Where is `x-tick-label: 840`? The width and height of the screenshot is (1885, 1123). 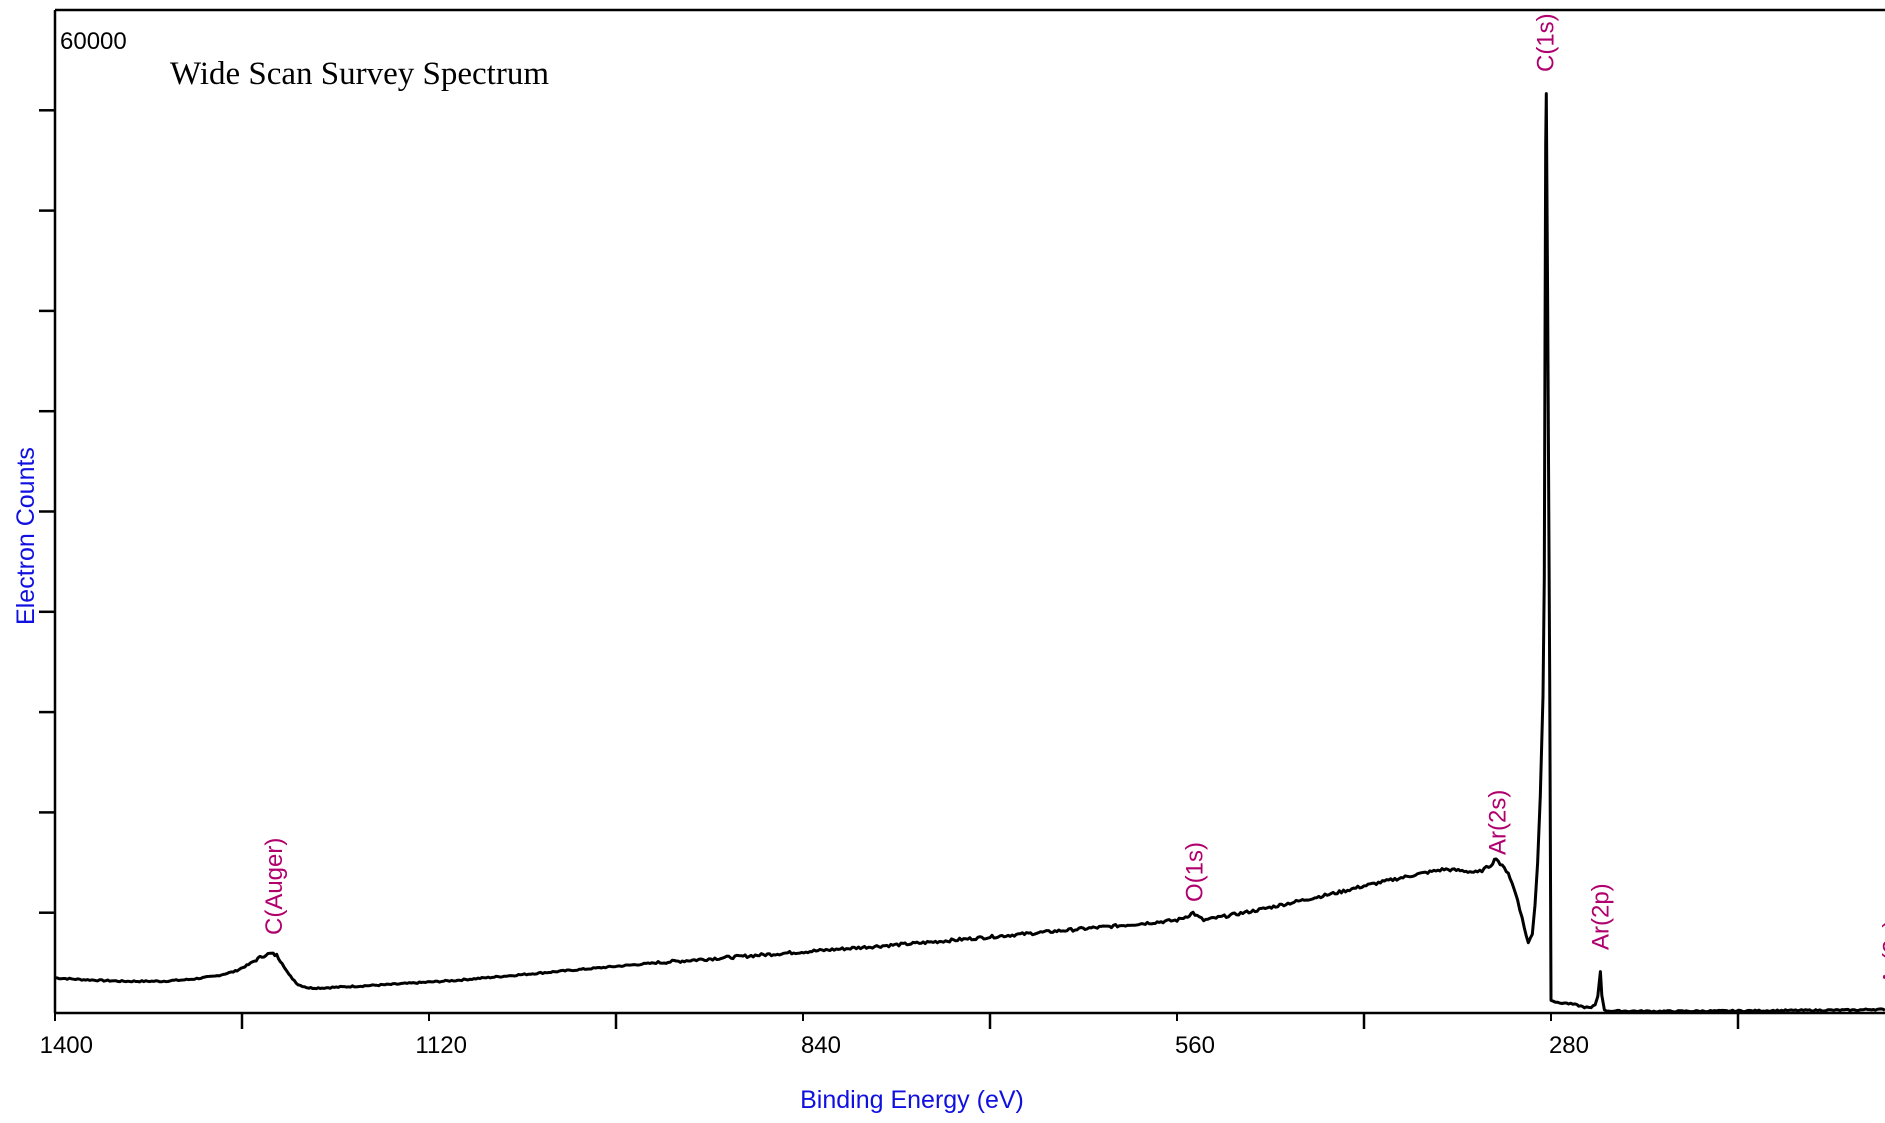
x-tick-label: 840 is located at coordinates (821, 1045).